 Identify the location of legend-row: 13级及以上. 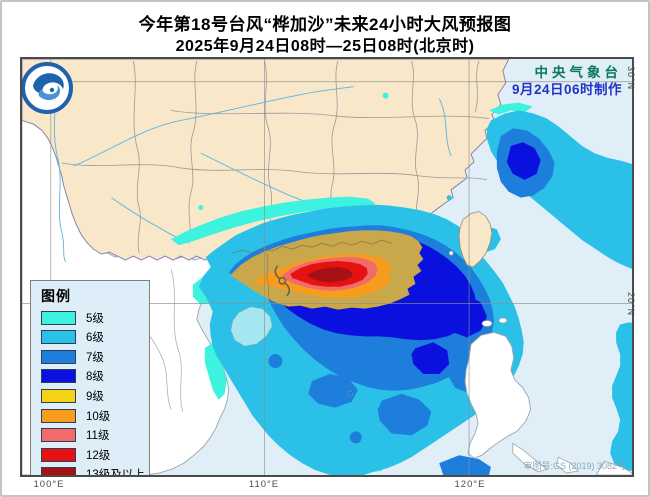
(93, 470).